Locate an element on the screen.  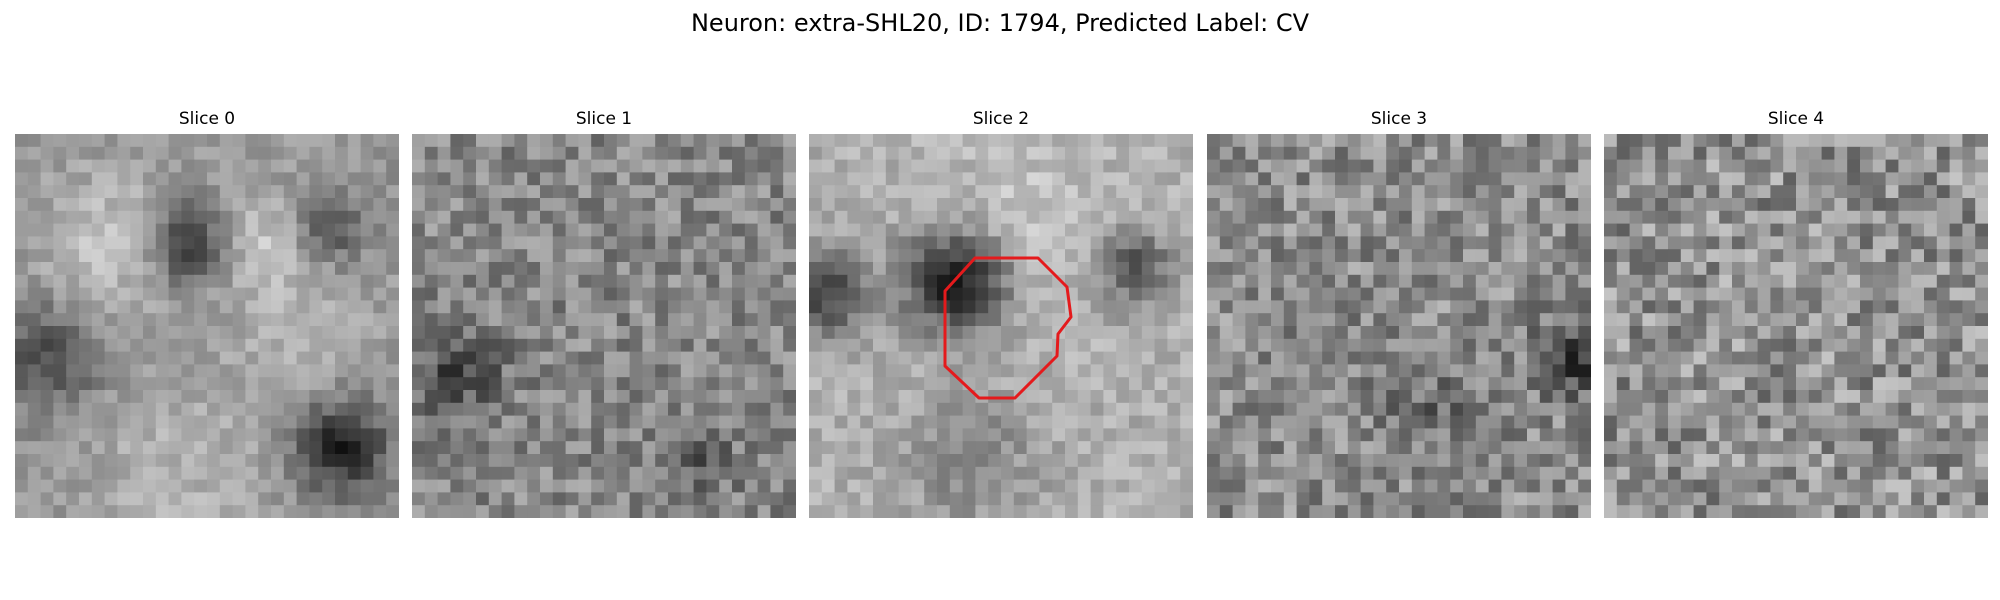
slice-title-3: Slice 3 is located at coordinates (1399, 119).